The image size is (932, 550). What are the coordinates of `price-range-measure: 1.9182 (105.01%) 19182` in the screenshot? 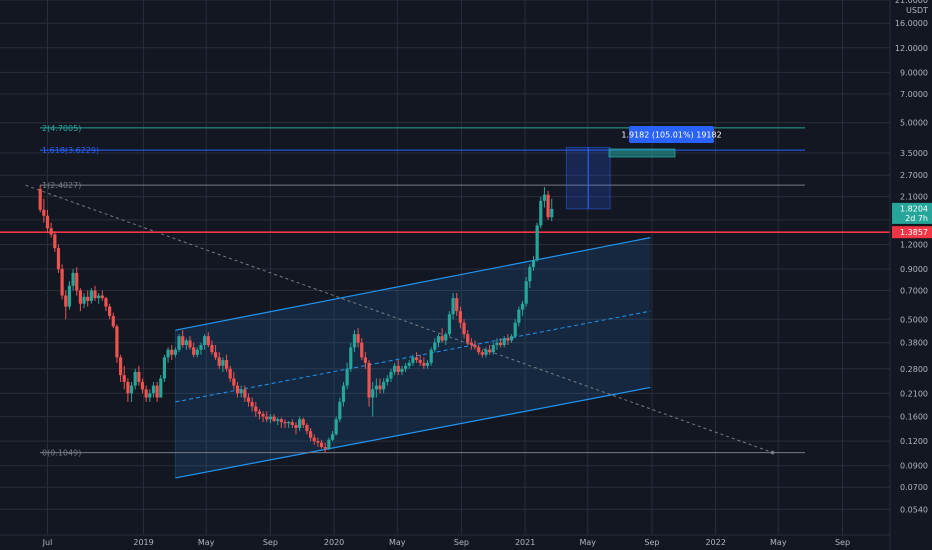 It's located at (643, 168).